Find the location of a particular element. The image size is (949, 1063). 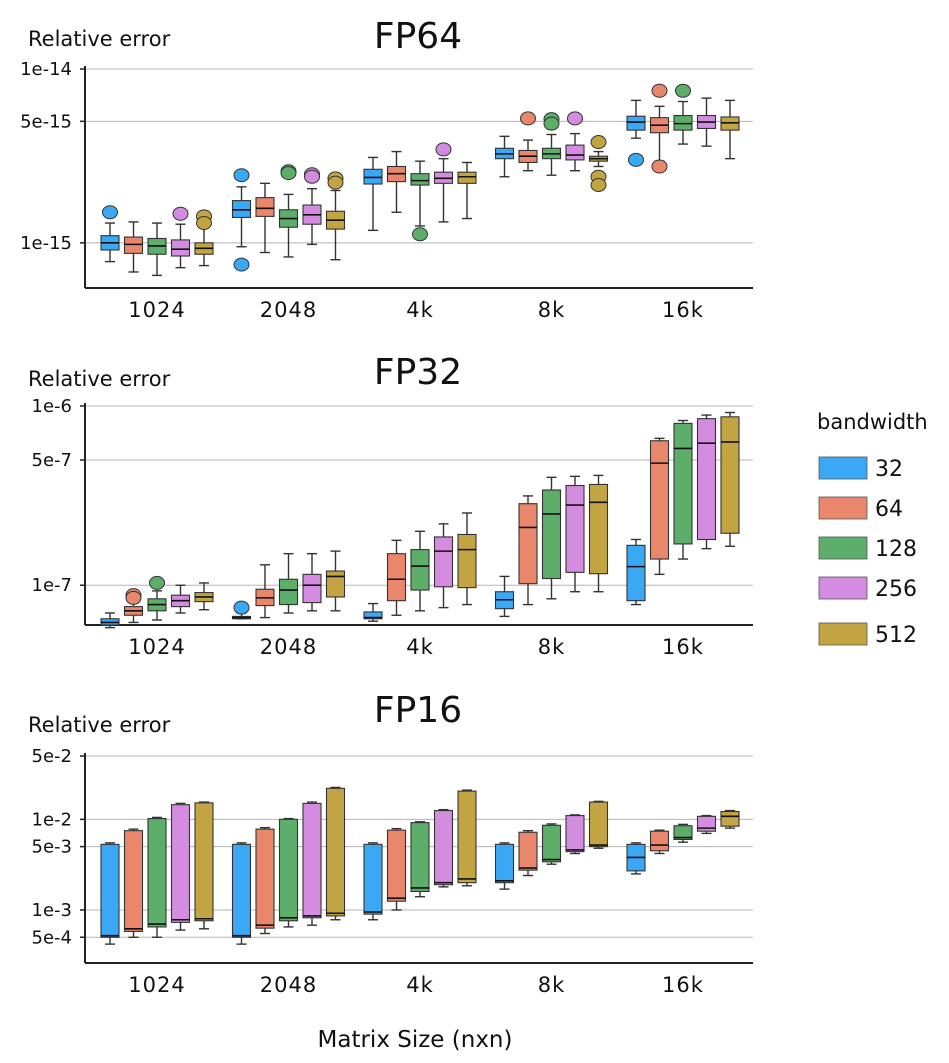

y-tick-label: 5e-4 is located at coordinates (52, 937).